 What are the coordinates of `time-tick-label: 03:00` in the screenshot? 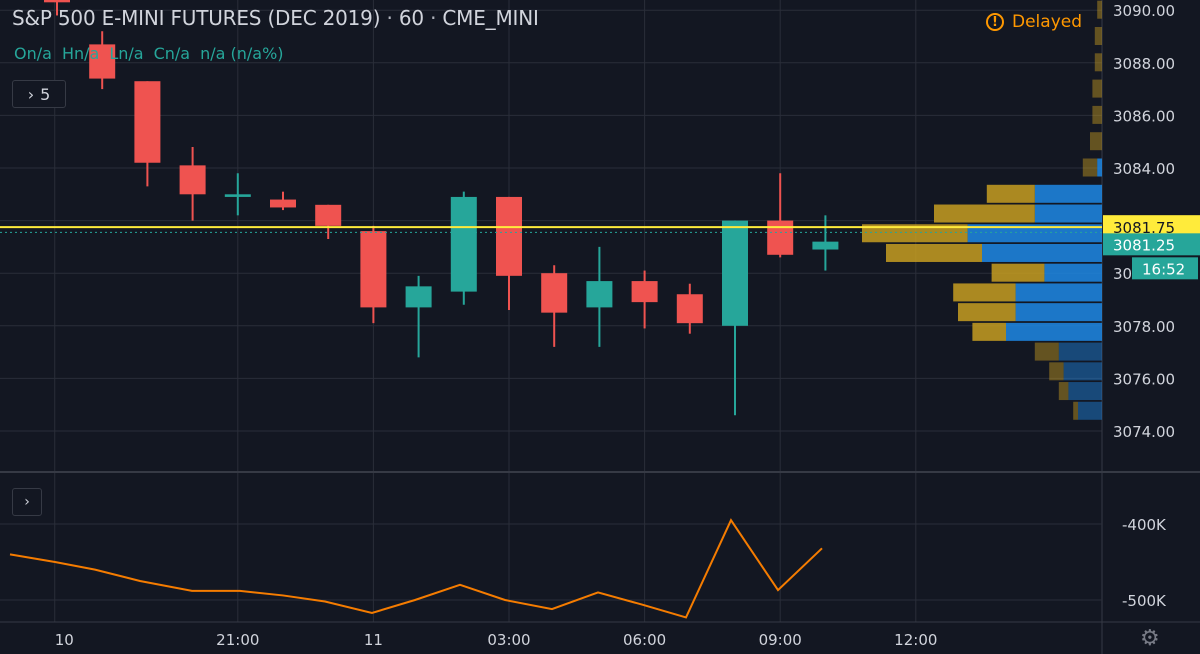 It's located at (508, 640).